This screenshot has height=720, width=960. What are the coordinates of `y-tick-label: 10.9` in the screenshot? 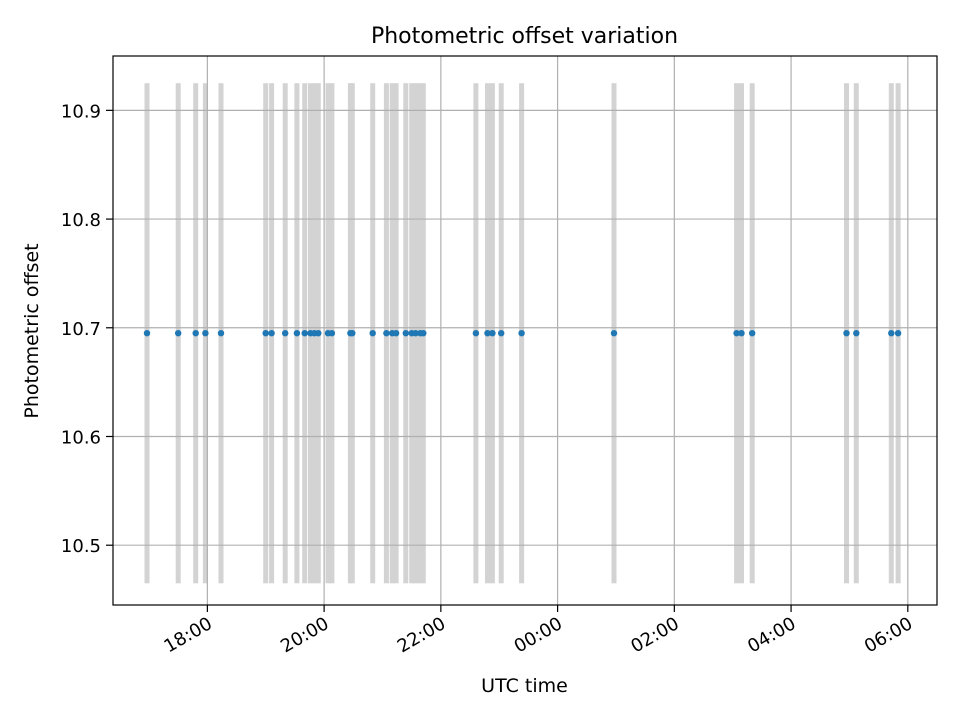 It's located at (81, 111).